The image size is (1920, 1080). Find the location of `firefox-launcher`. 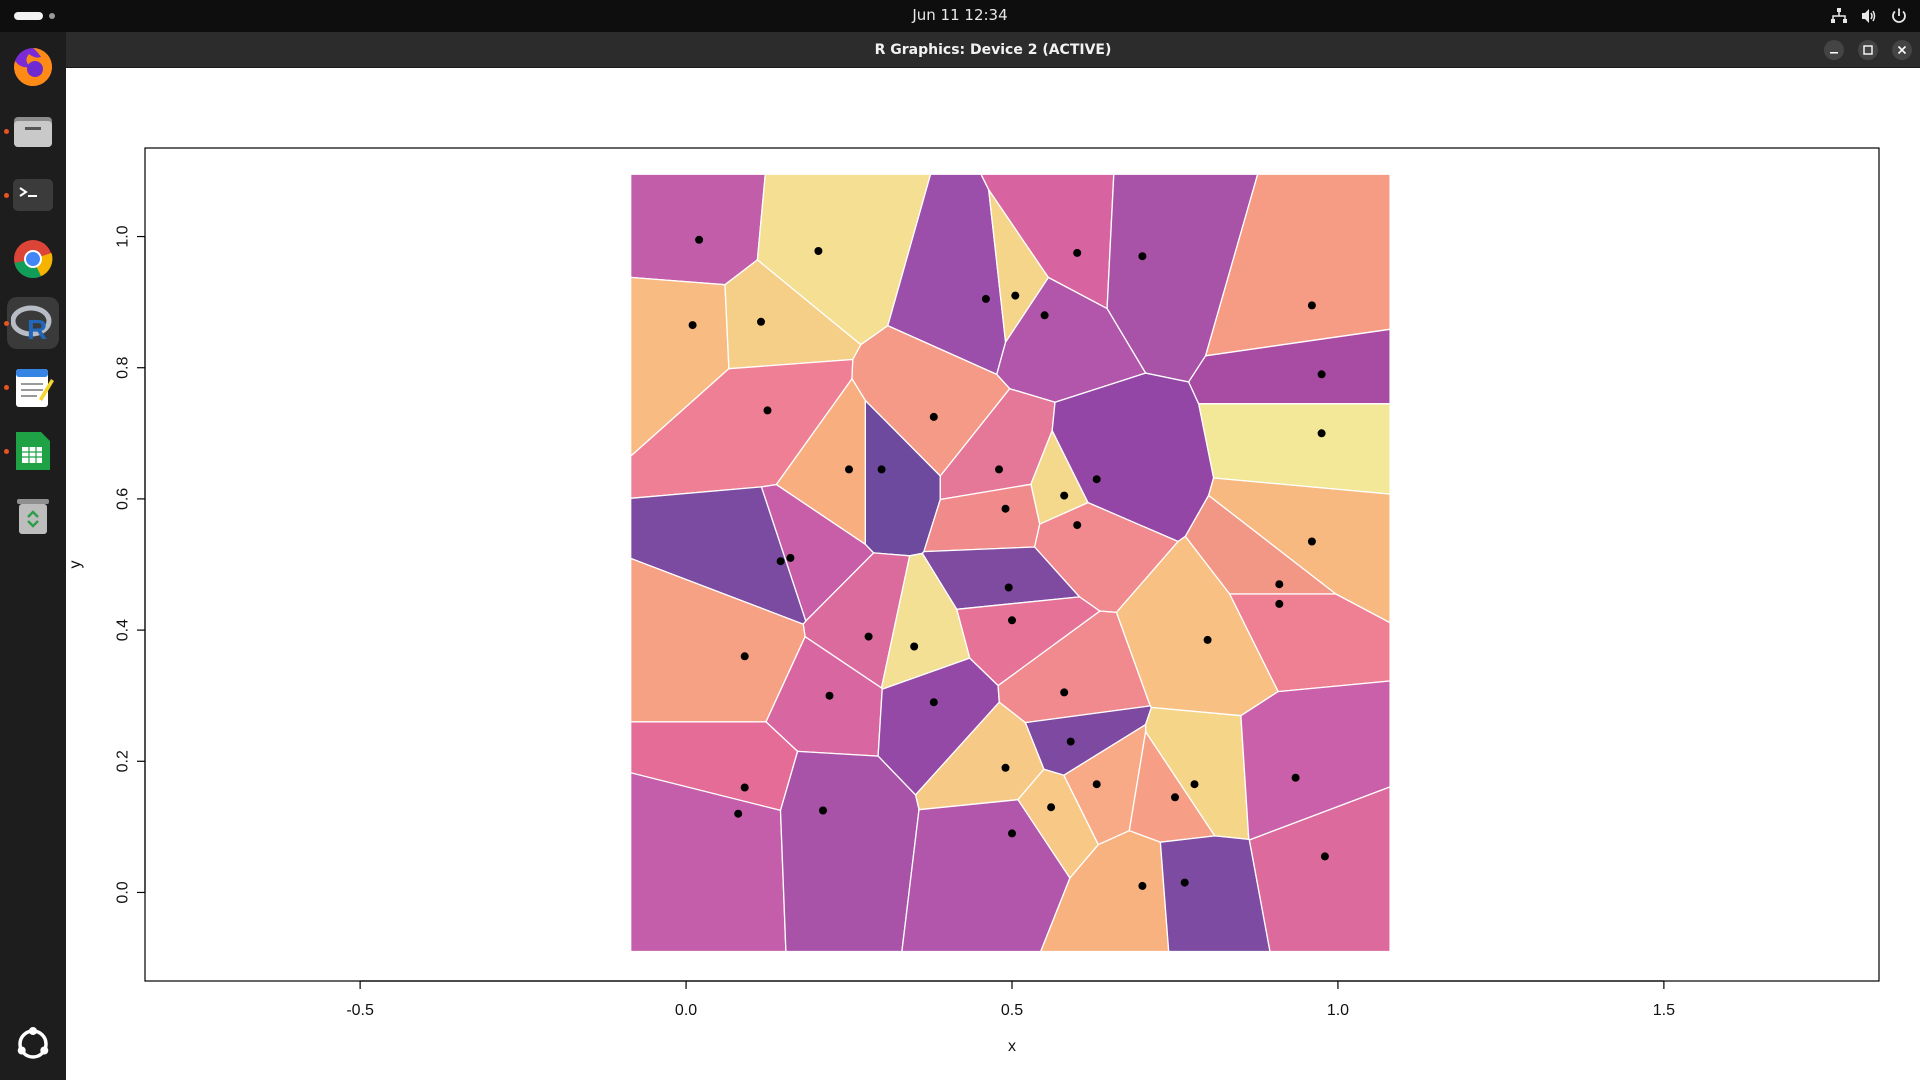

firefox-launcher is located at coordinates (33, 67).